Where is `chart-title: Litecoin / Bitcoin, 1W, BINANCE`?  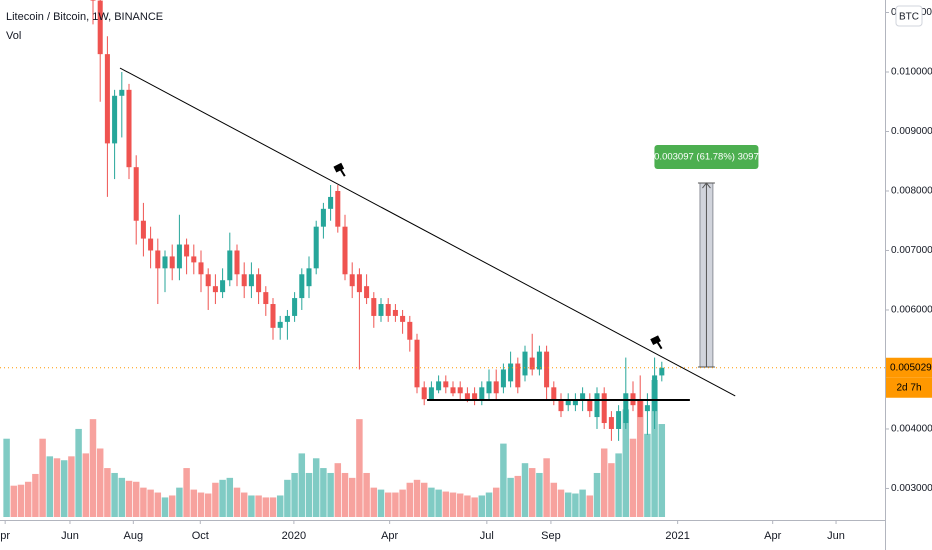 chart-title: Litecoin / Bitcoin, 1W, BINANCE is located at coordinates (84, 17).